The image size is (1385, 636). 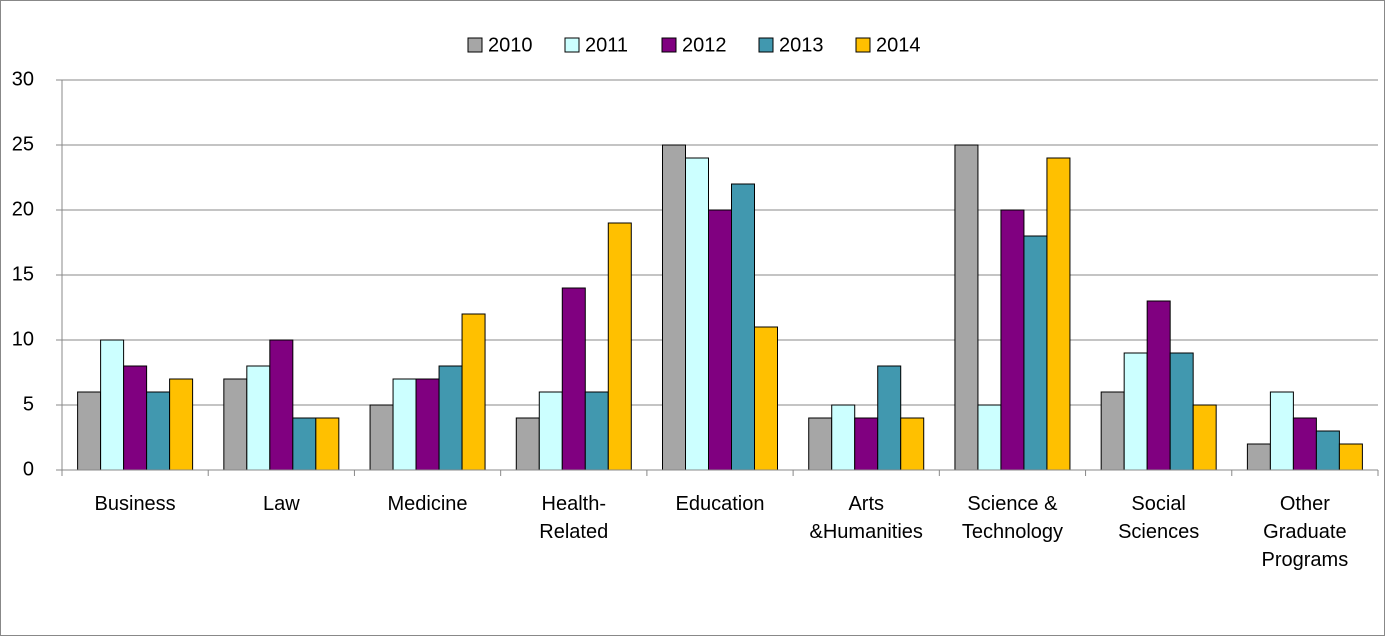 I want to click on y-tick-label: 0, so click(x=28, y=469).